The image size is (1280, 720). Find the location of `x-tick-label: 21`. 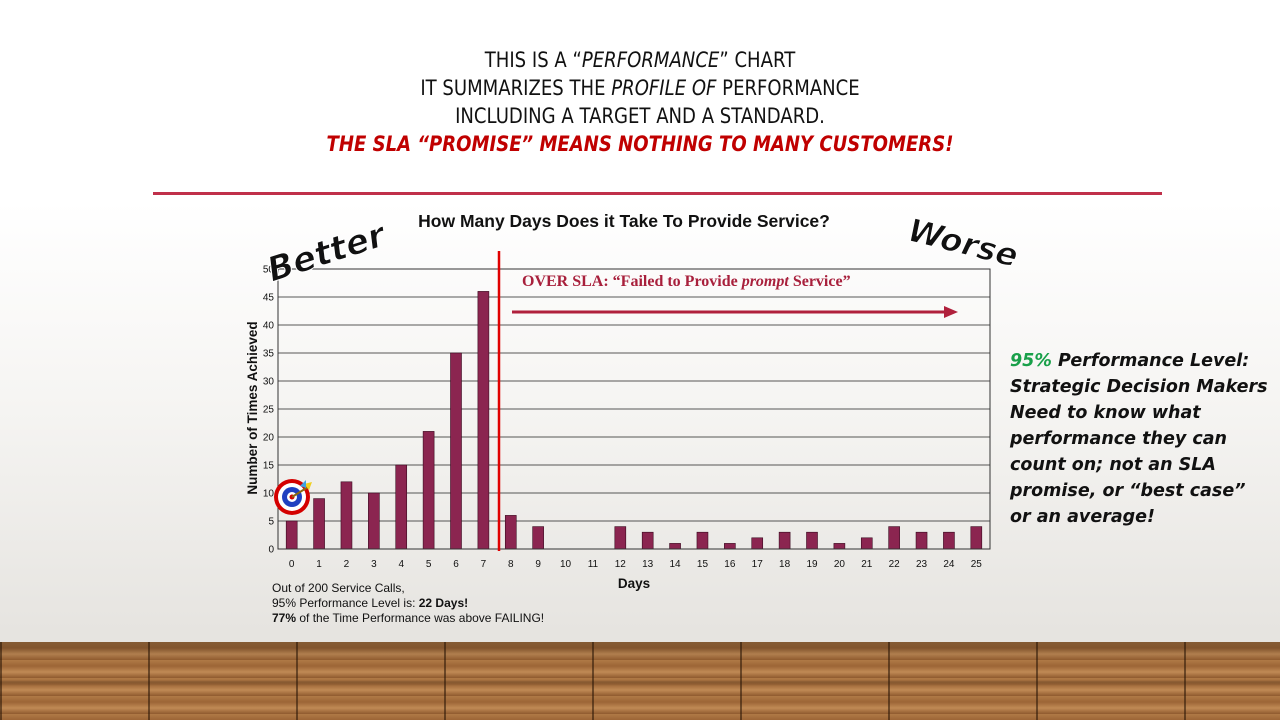

x-tick-label: 21 is located at coordinates (867, 564).